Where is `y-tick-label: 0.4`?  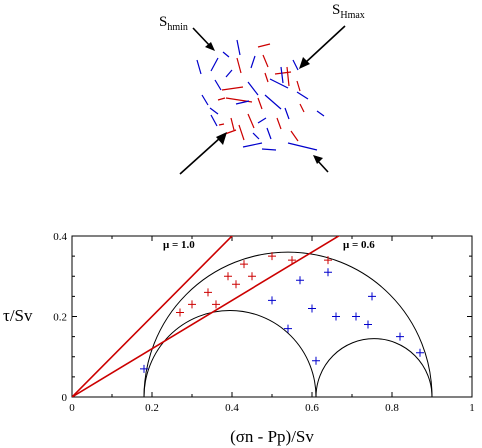 y-tick-label: 0.4 is located at coordinates (60, 237).